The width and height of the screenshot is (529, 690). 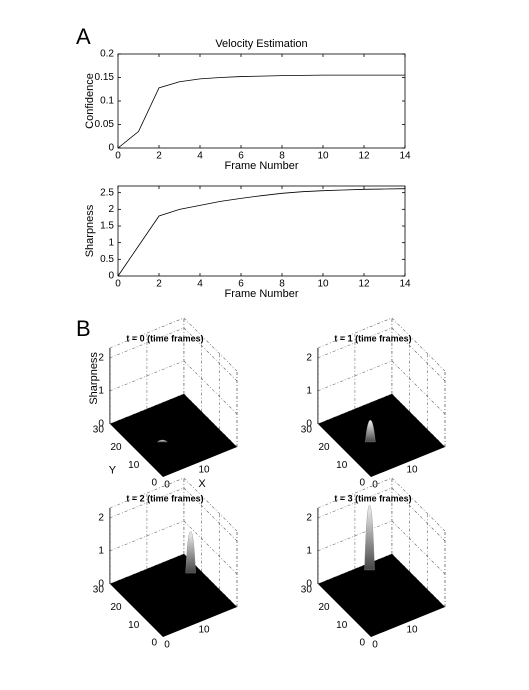 I want to click on y-tick-label: 1, so click(x=111, y=242).